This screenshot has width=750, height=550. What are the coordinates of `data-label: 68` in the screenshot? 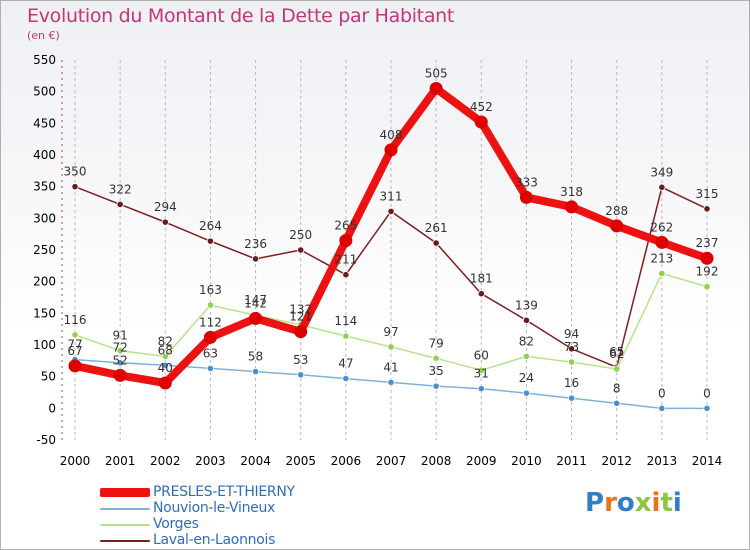 It's located at (165, 350).